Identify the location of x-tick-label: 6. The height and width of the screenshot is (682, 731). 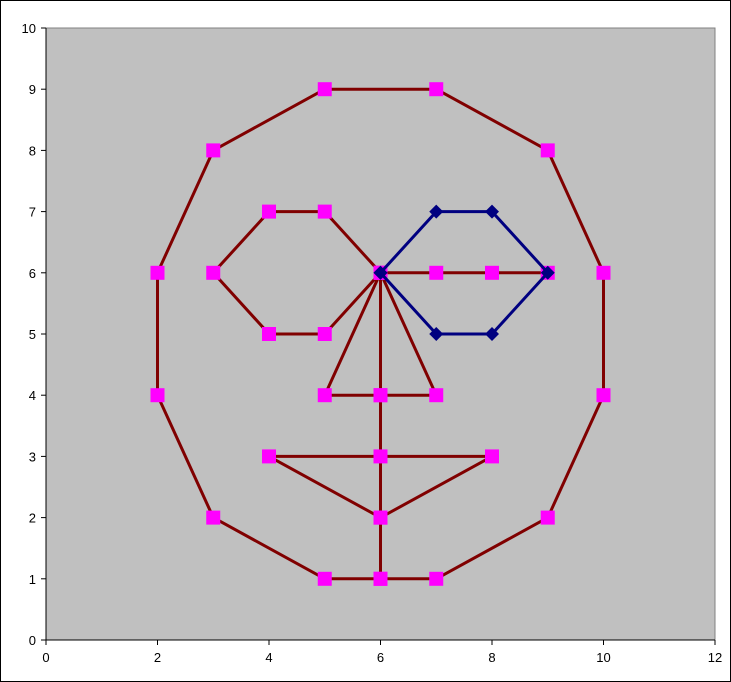
(380, 657).